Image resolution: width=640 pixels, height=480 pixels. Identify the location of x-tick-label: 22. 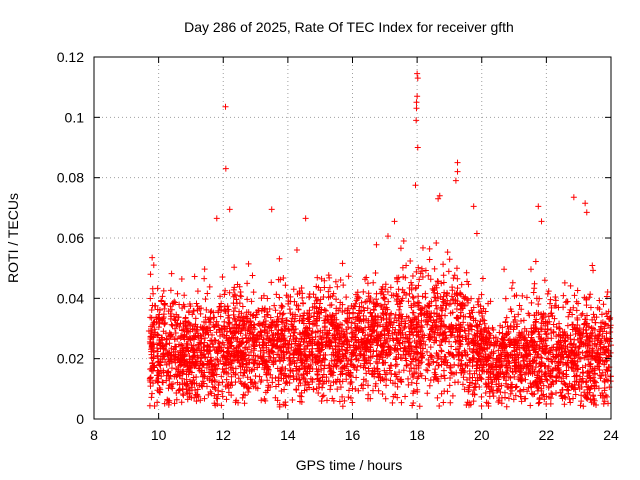
(547, 435).